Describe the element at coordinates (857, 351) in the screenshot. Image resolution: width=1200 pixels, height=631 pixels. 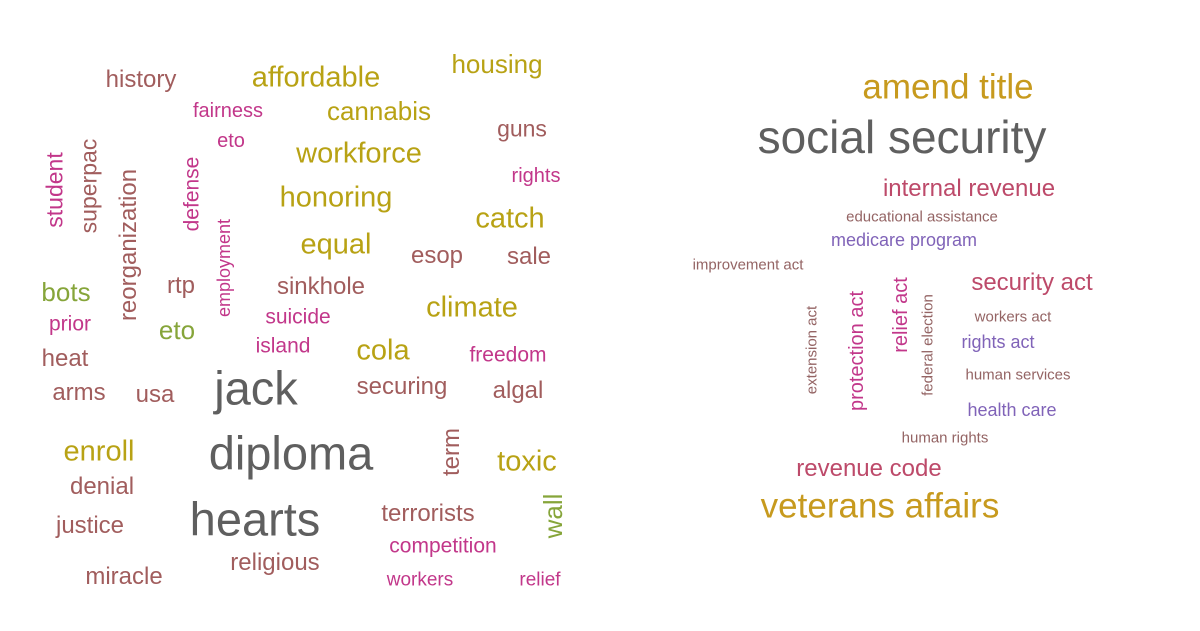
I see `word-protection-act: protection act` at that location.